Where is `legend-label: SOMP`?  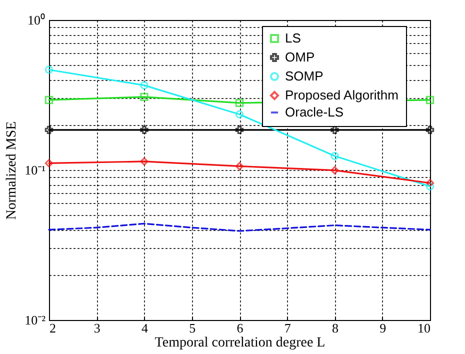 legend-label: SOMP is located at coordinates (304, 76).